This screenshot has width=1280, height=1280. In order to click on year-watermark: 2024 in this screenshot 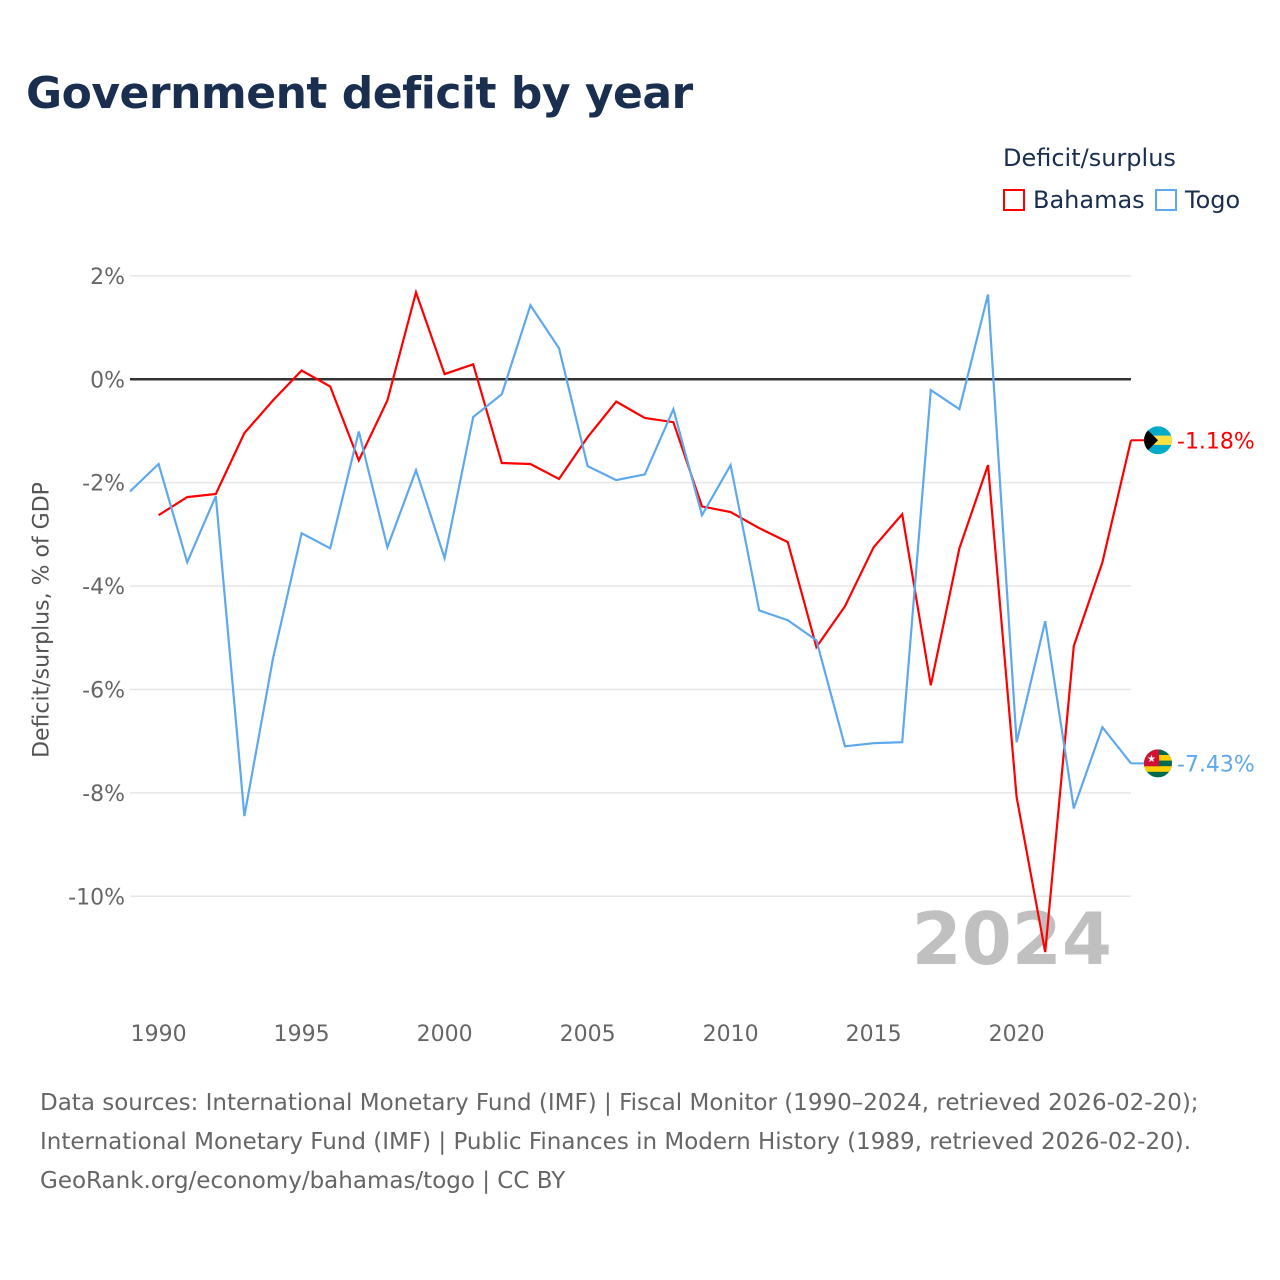, I will do `click(1012, 939)`.